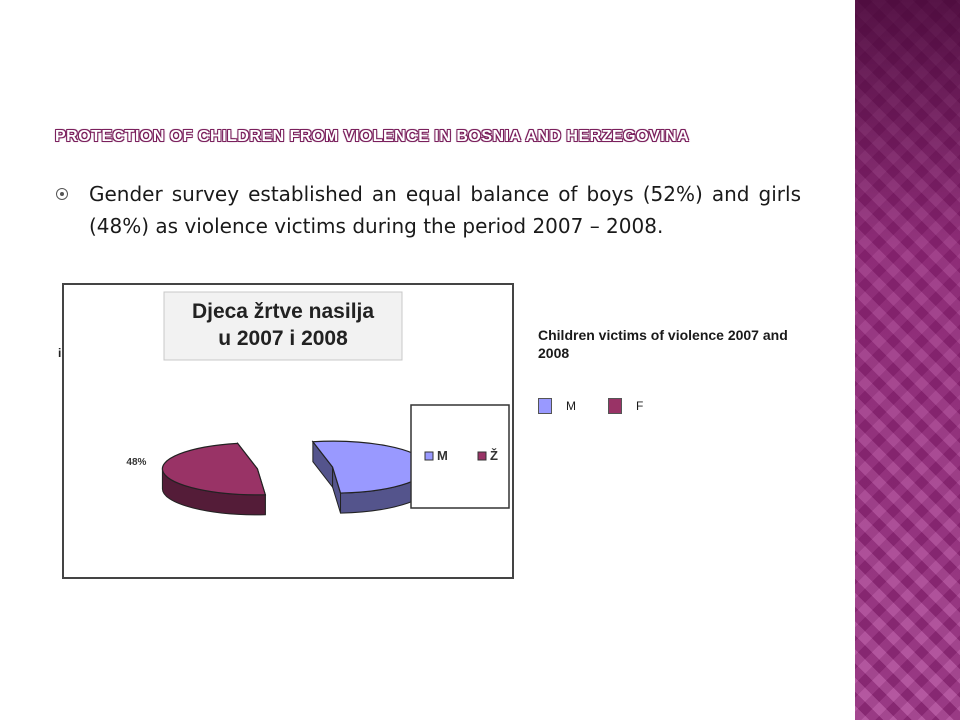  I want to click on legend-label-f: F, so click(640, 406).